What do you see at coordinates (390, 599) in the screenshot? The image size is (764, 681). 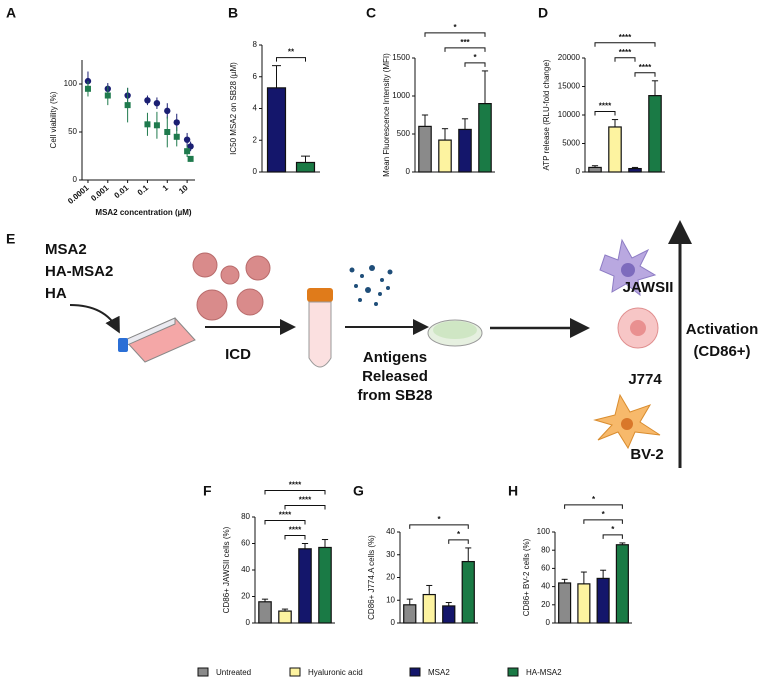 I see `y-tick-label: 10` at bounding box center [390, 599].